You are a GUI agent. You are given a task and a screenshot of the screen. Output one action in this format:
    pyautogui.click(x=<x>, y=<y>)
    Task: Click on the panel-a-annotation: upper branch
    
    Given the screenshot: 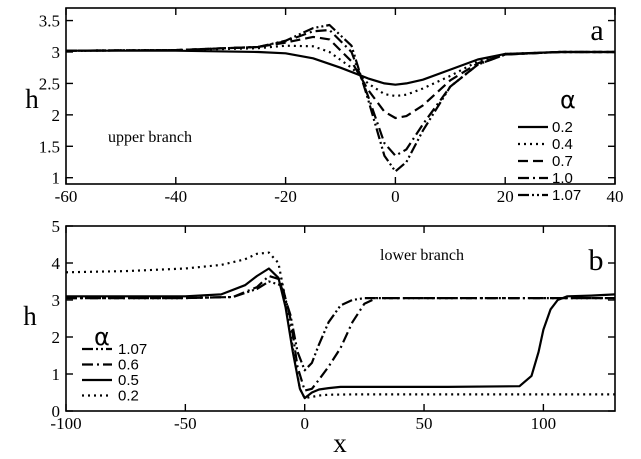 What is the action you would take?
    pyautogui.click(x=150, y=137)
    